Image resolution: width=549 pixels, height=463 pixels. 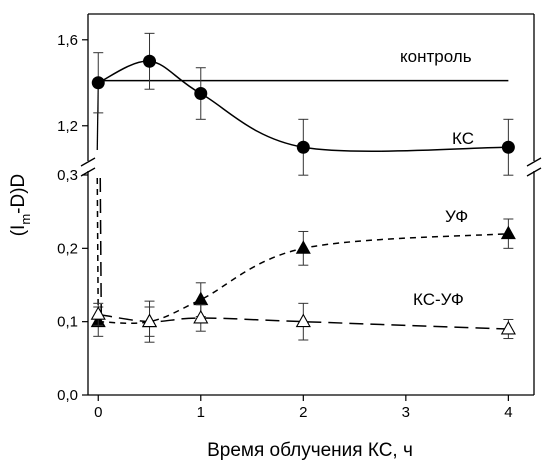 I want to click on x-tick-label: 2, so click(x=303, y=412).